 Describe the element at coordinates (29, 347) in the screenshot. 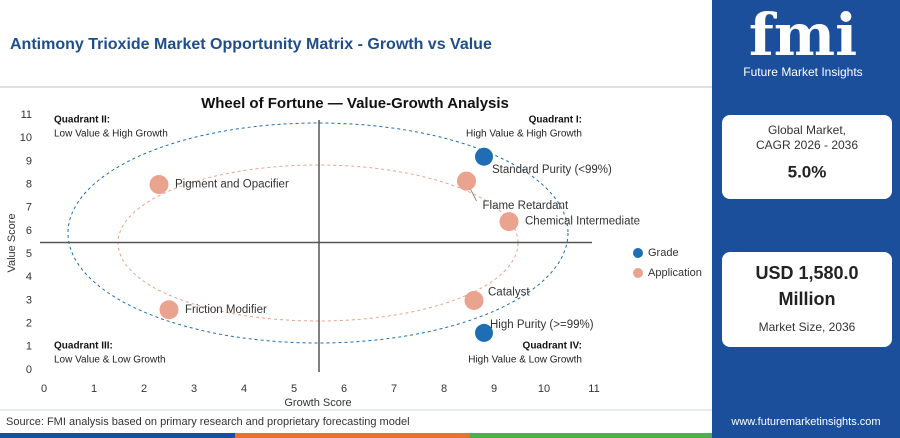

I see `y-tick-label: 1` at that location.